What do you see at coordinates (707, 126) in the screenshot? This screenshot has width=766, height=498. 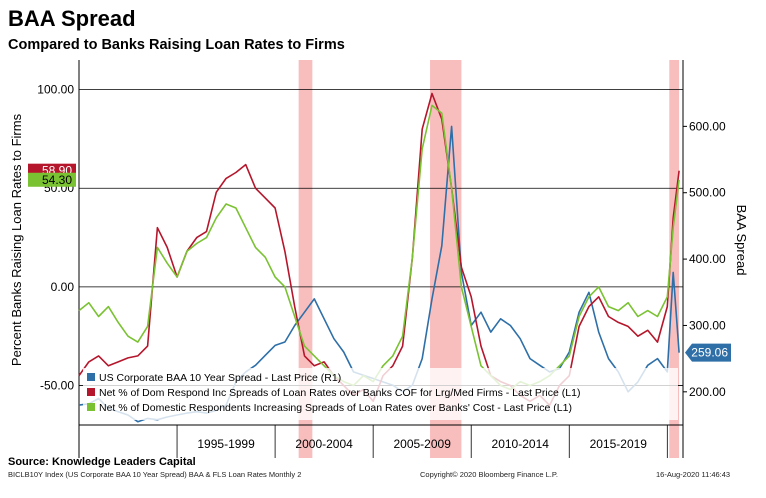 I see `y-tick-label-right: 600.00` at bounding box center [707, 126].